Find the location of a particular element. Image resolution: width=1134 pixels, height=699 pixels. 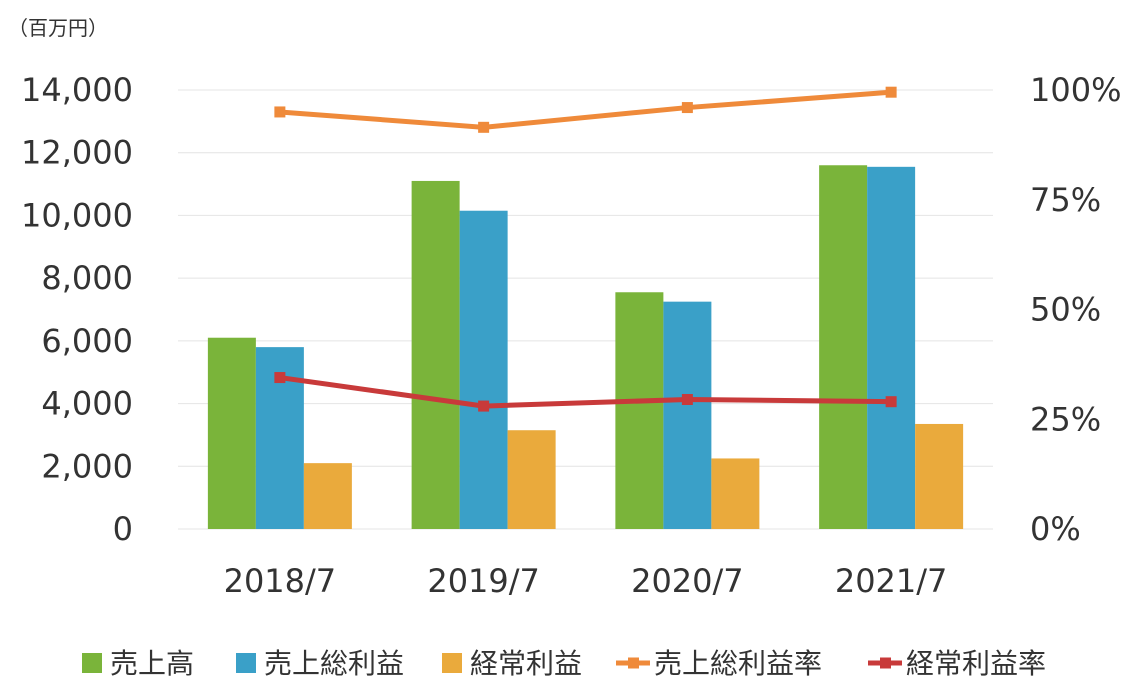

x-tick-label: 2021/7 is located at coordinates (891, 581).